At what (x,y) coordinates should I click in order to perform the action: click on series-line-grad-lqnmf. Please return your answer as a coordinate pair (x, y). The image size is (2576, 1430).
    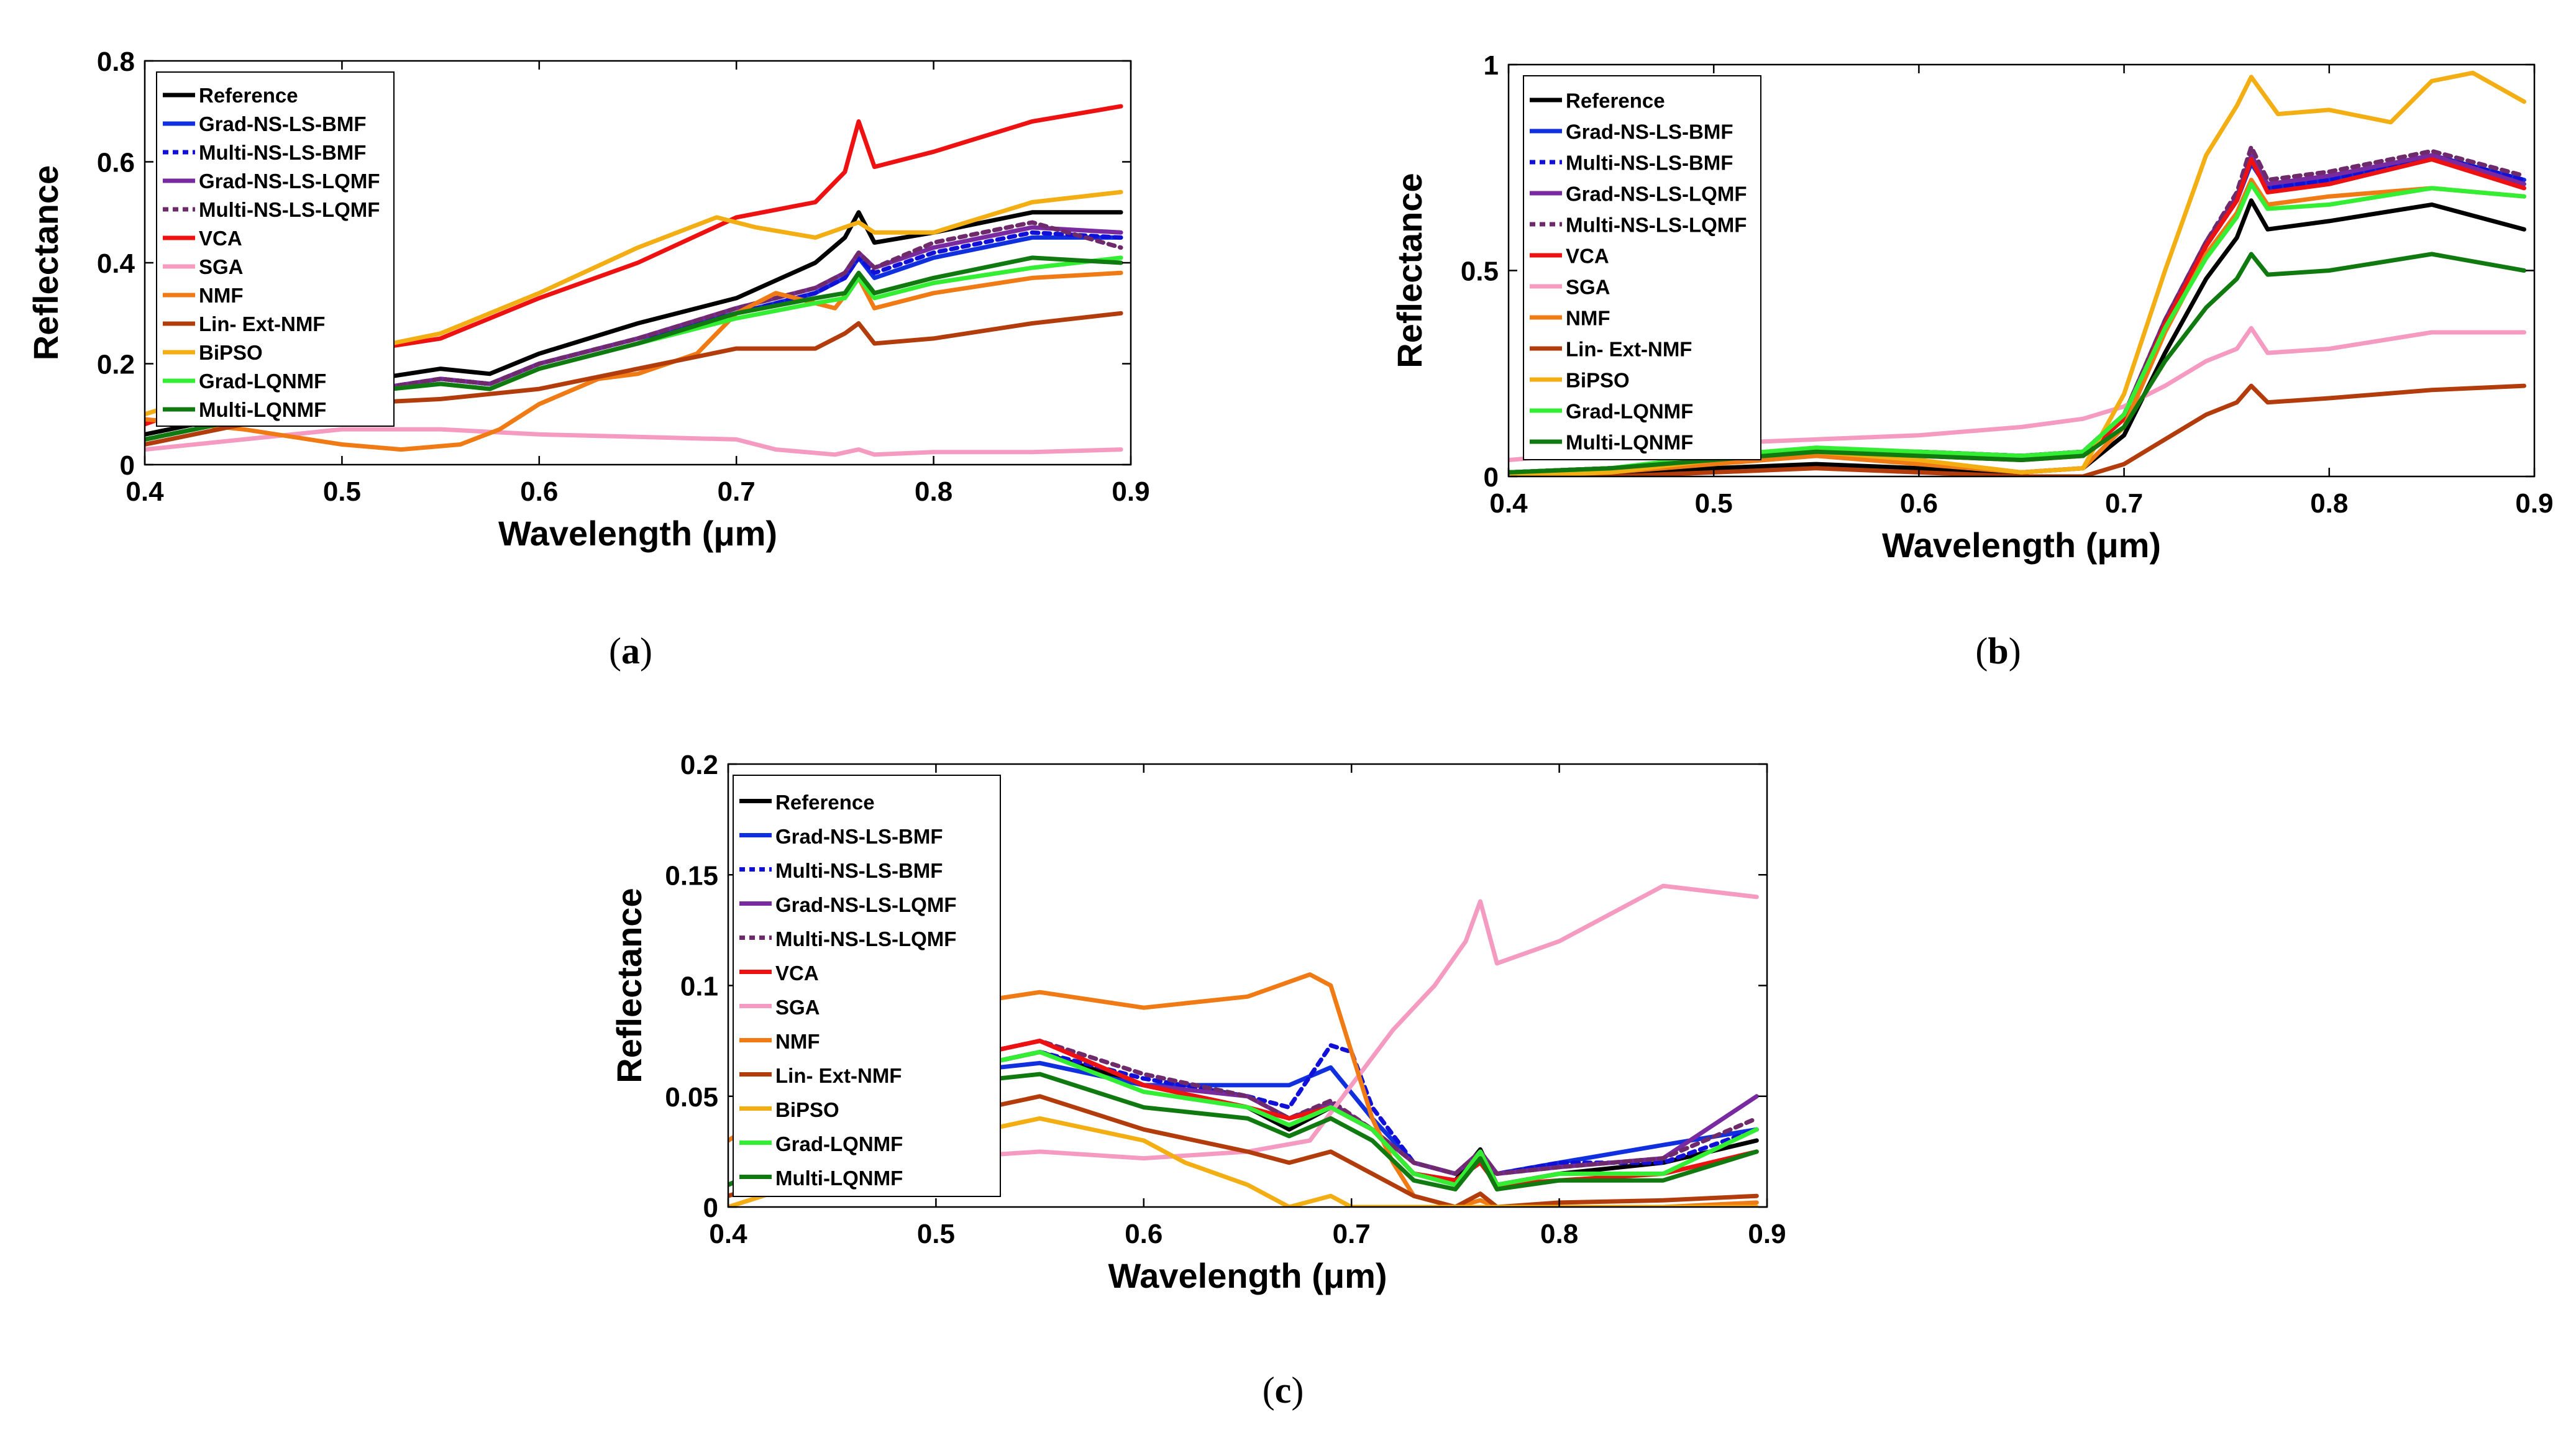
    Looking at the image, I should click on (2017, 328).